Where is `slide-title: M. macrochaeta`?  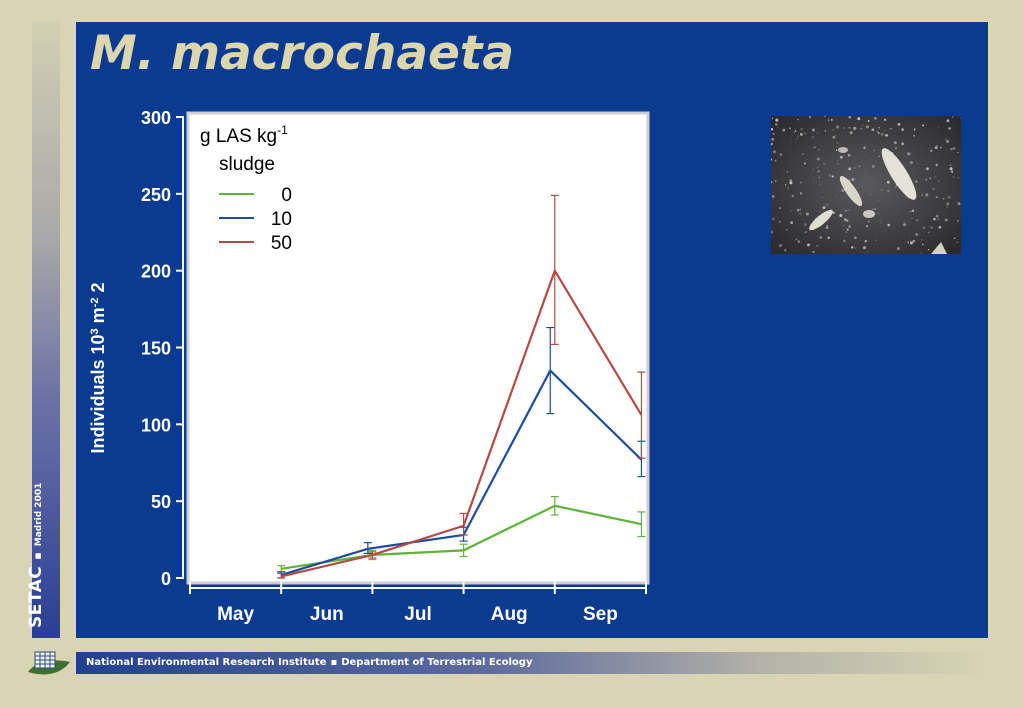 slide-title: M. macrochaeta is located at coordinates (302, 53).